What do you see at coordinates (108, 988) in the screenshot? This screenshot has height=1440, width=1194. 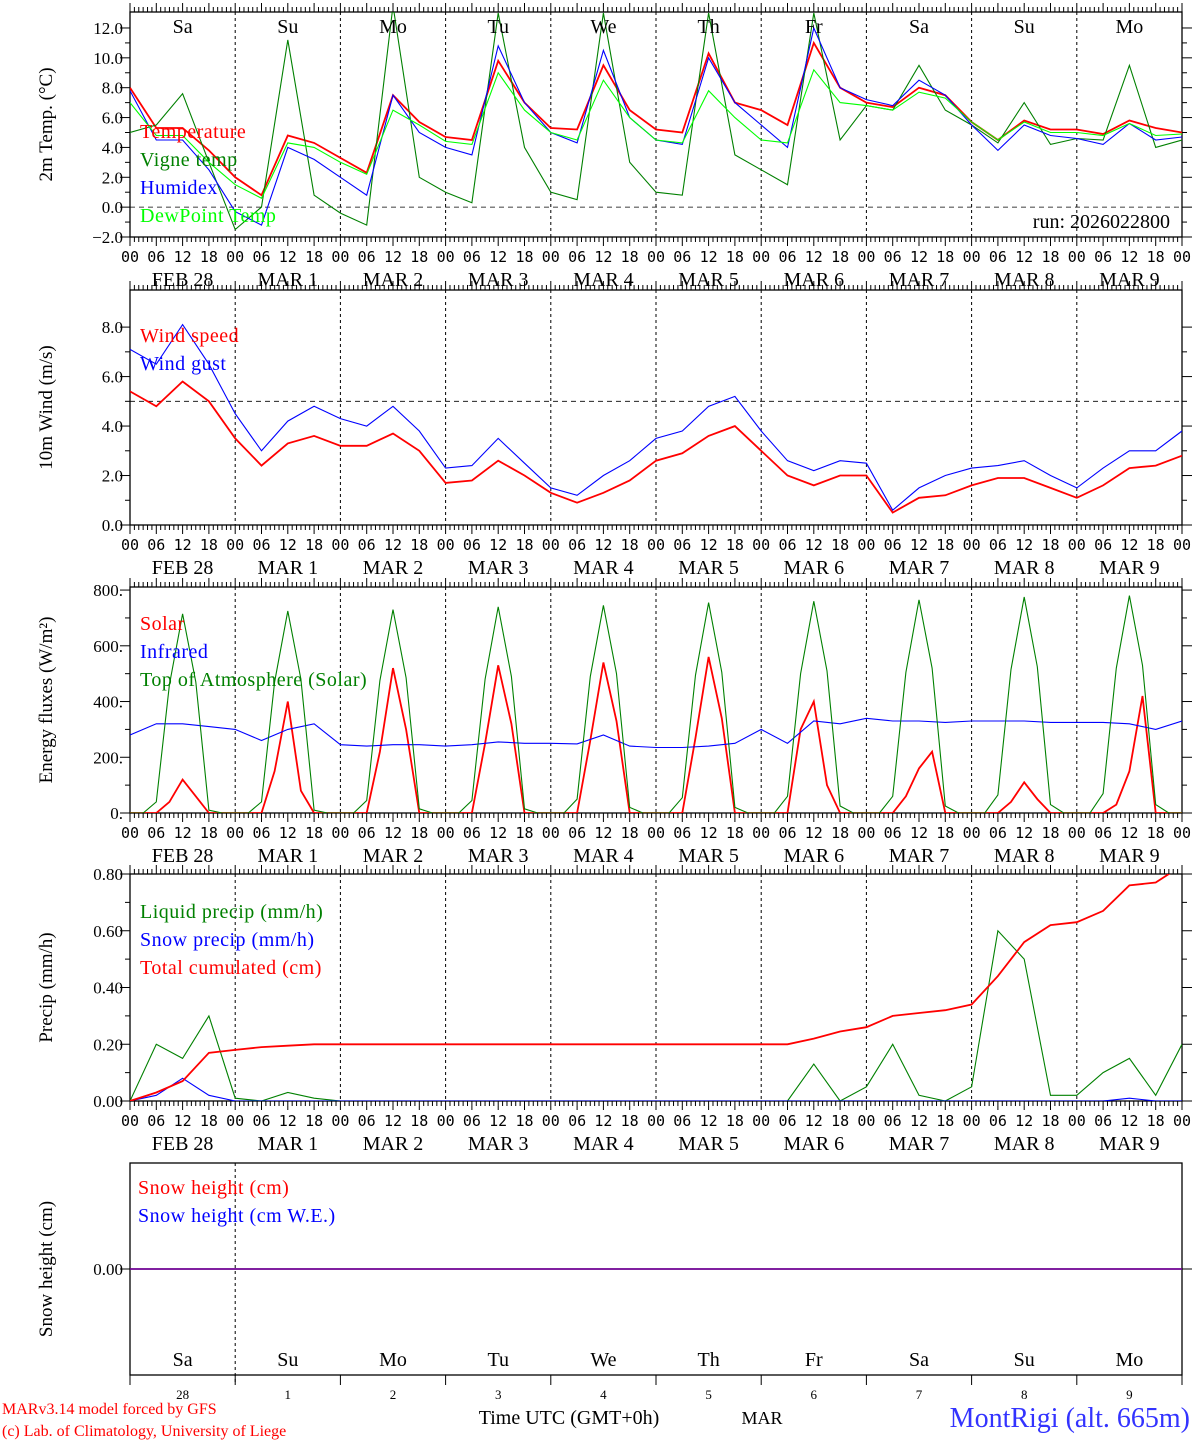 I see `y-tick-label: 0.40` at bounding box center [108, 988].